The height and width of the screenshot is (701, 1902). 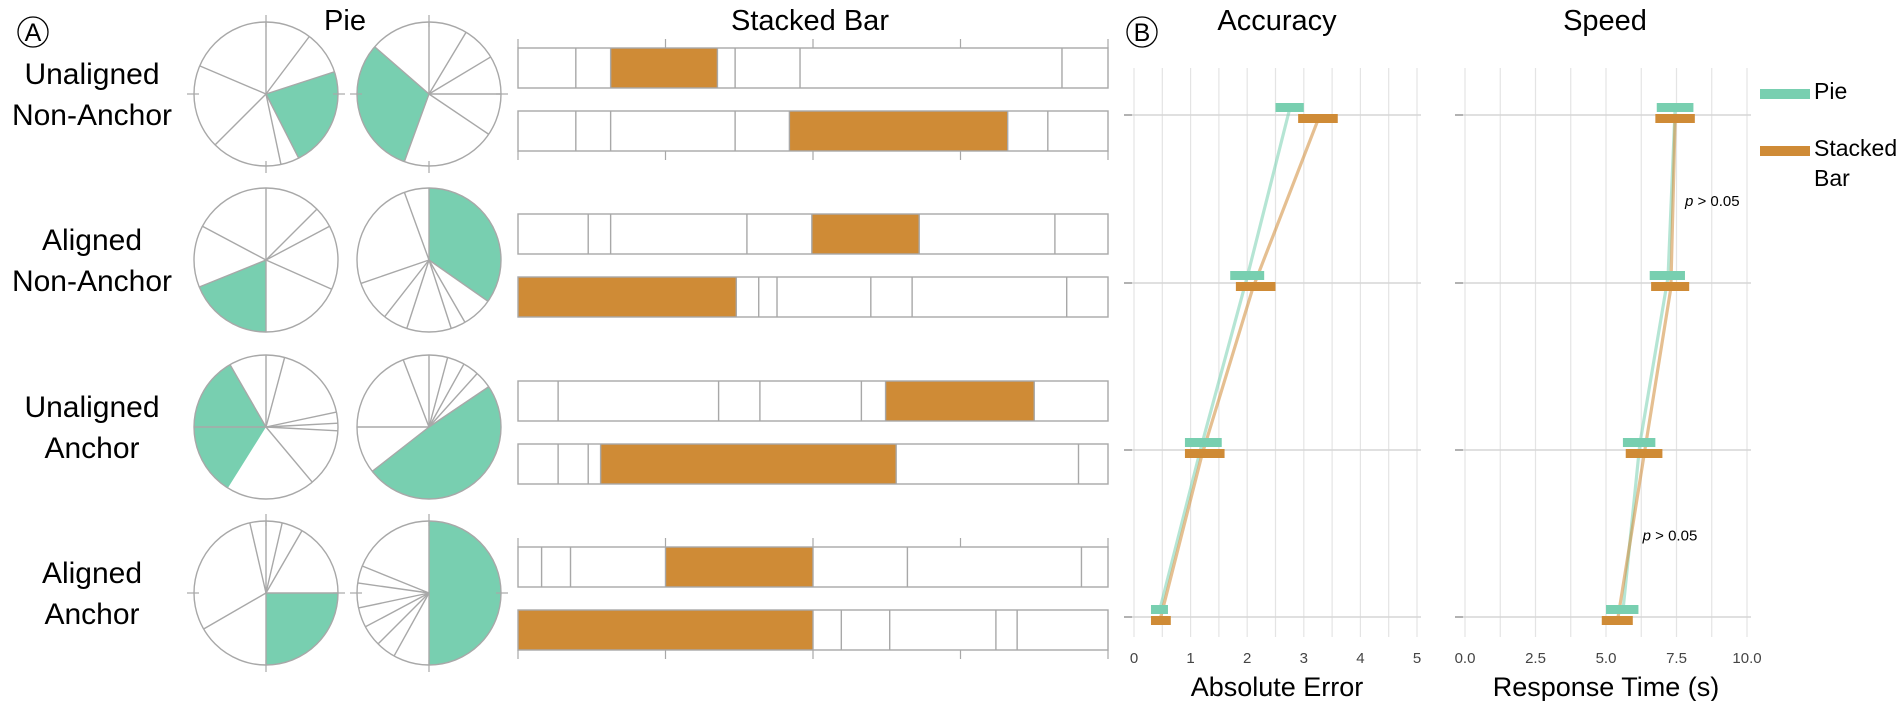 What do you see at coordinates (575, 593) in the screenshot?
I see `condition-row: Aligned Anchor` at bounding box center [575, 593].